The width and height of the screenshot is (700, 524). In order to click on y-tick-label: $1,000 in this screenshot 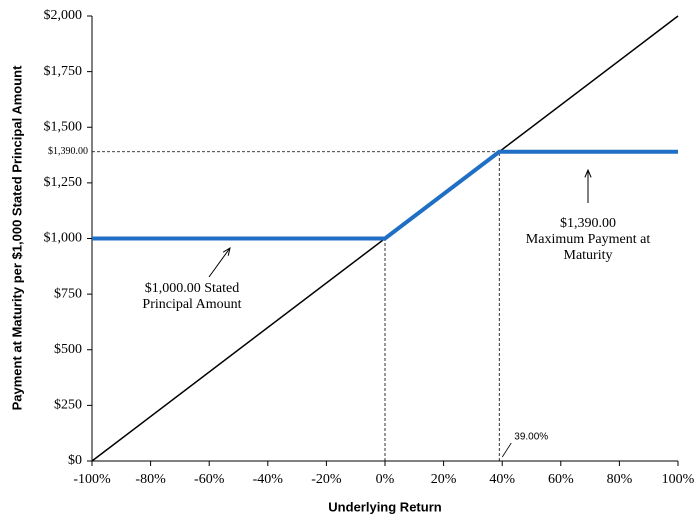, I will do `click(63, 238)`.